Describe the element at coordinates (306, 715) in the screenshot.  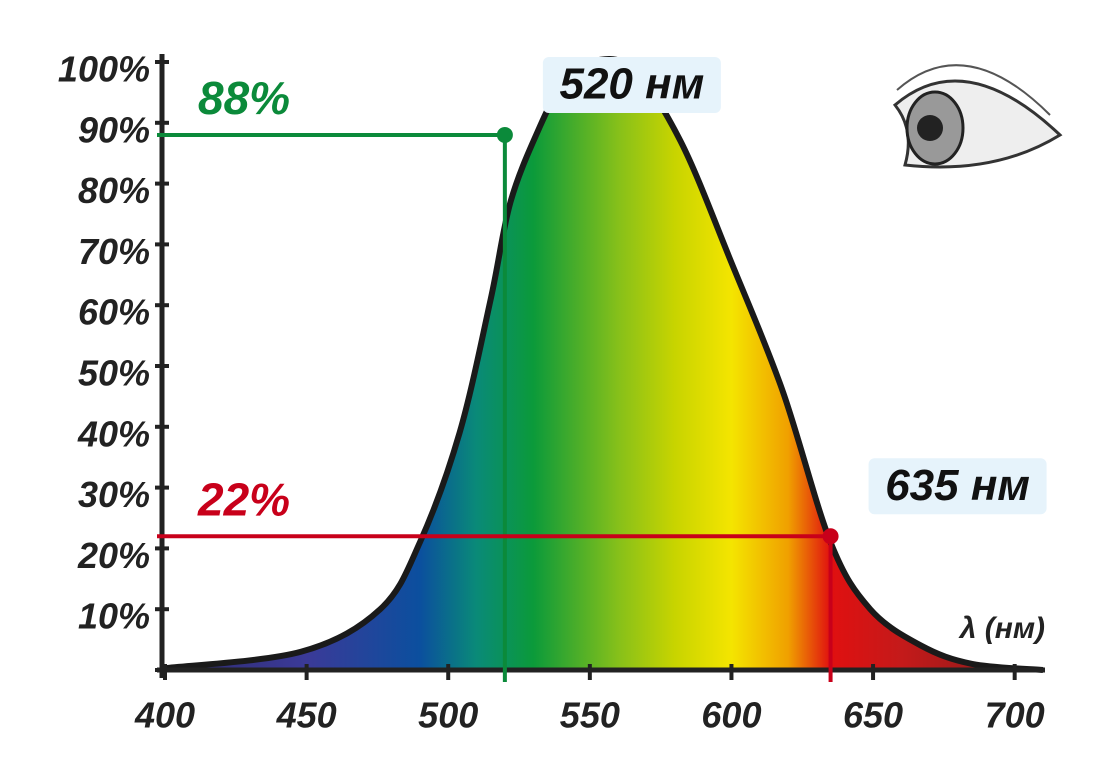
I see `x-tick-label: 450` at that location.